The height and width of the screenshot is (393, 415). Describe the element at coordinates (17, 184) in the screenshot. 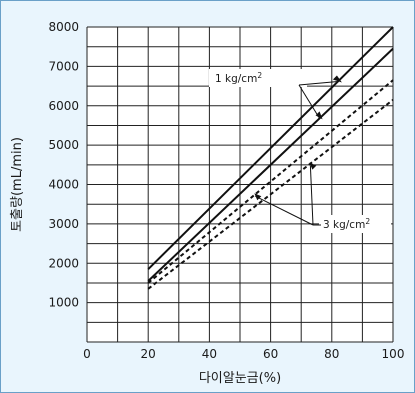

I see `y-axis-label: 토출량(mL/min)` at that location.